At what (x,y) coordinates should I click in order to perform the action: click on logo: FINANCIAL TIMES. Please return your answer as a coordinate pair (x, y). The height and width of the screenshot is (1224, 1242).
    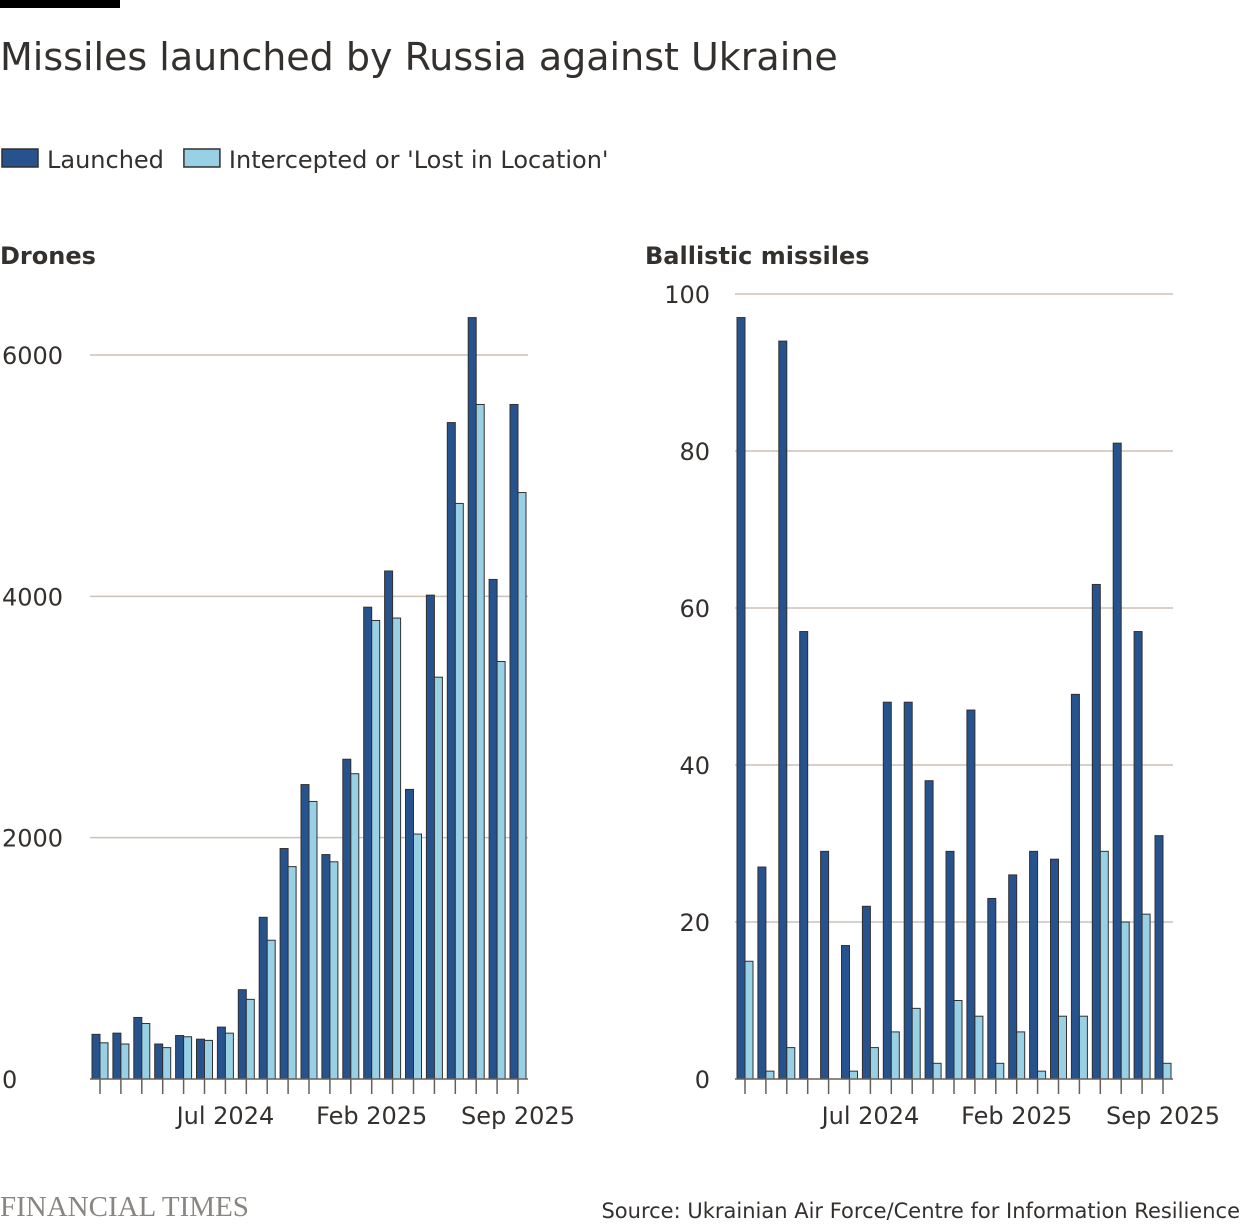
    Looking at the image, I should click on (124, 1207).